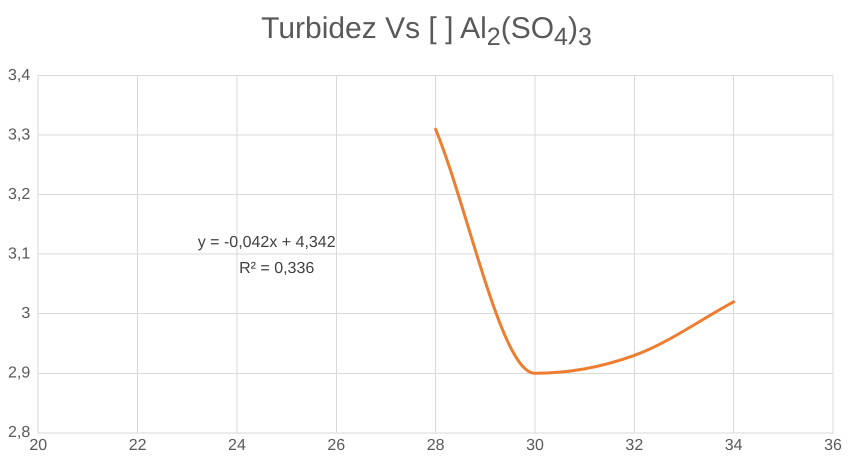 Image resolution: width=853 pixels, height=458 pixels. What do you see at coordinates (19, 195) in the screenshot?
I see `y-tick-label: 3,2` at bounding box center [19, 195].